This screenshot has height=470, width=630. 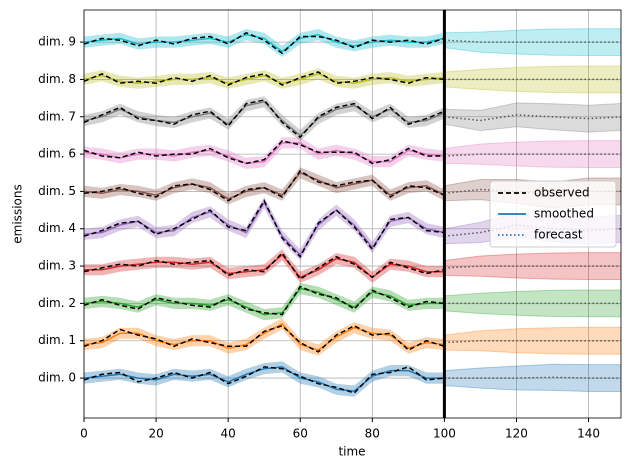 What do you see at coordinates (372, 434) in the screenshot?
I see `x-tick-label: 80` at bounding box center [372, 434].